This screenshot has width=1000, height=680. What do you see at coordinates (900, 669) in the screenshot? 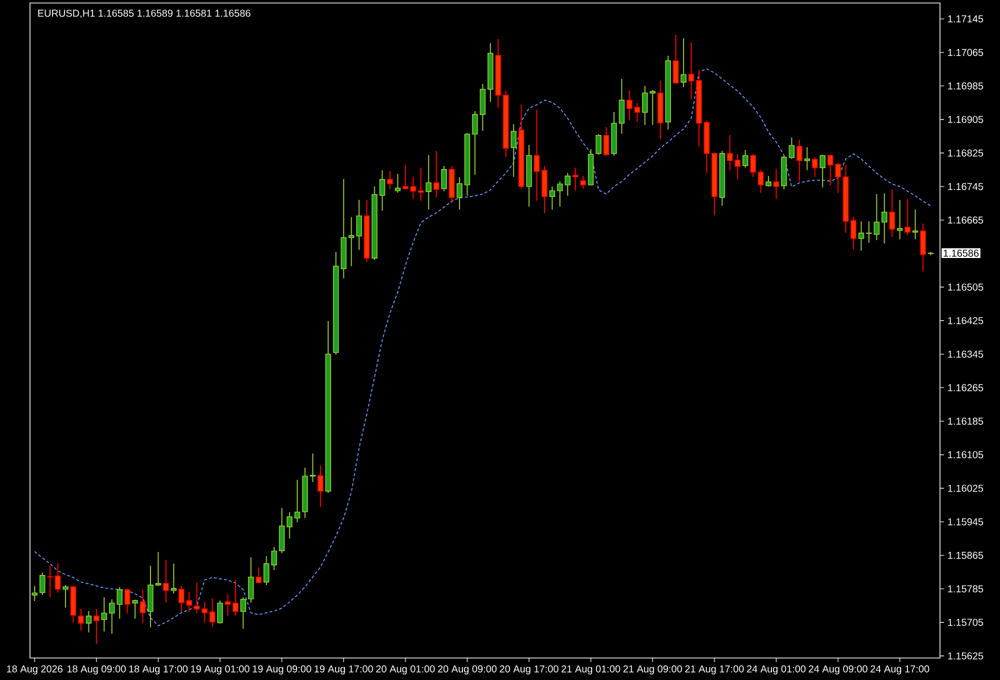
I see `x-tick-label: 24 Aug 17:00` at bounding box center [900, 669].